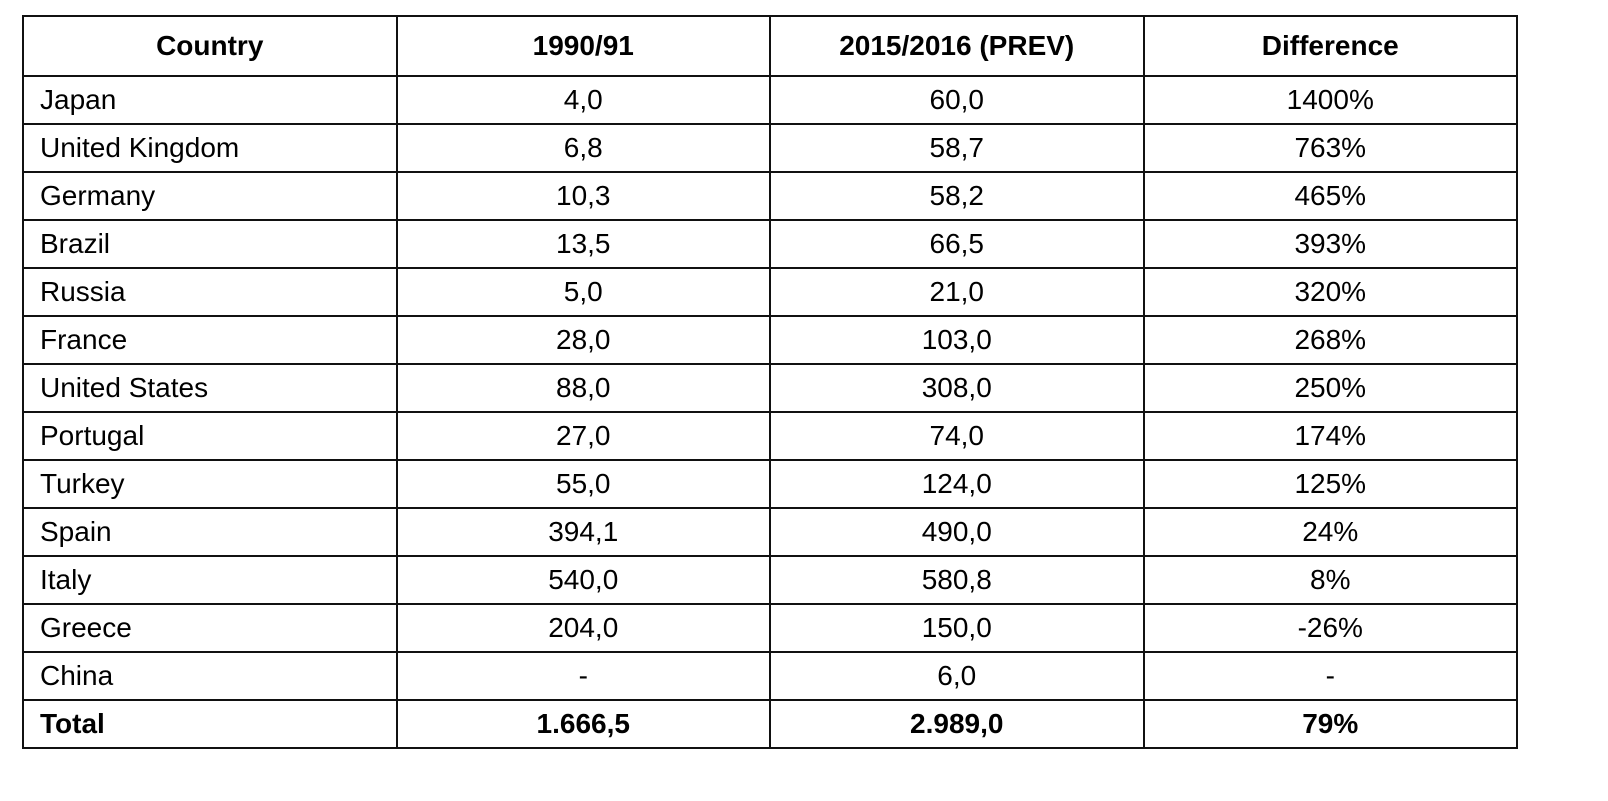 This screenshot has width=1608, height=801. I want to click on country-cell: China, so click(210, 676).